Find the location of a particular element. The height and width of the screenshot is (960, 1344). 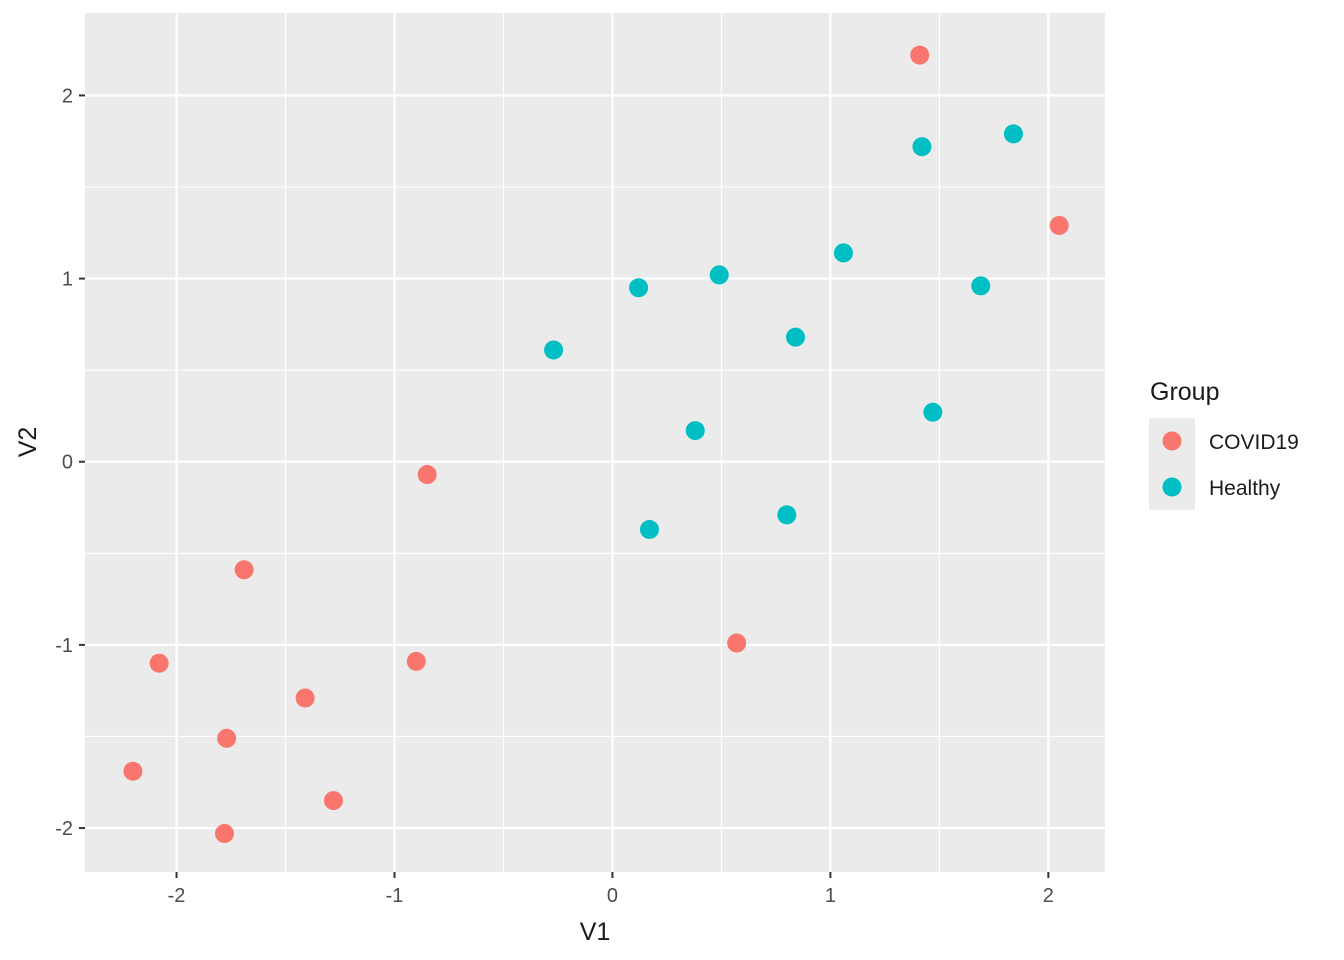

x-tick-label: 1 is located at coordinates (830, 896).